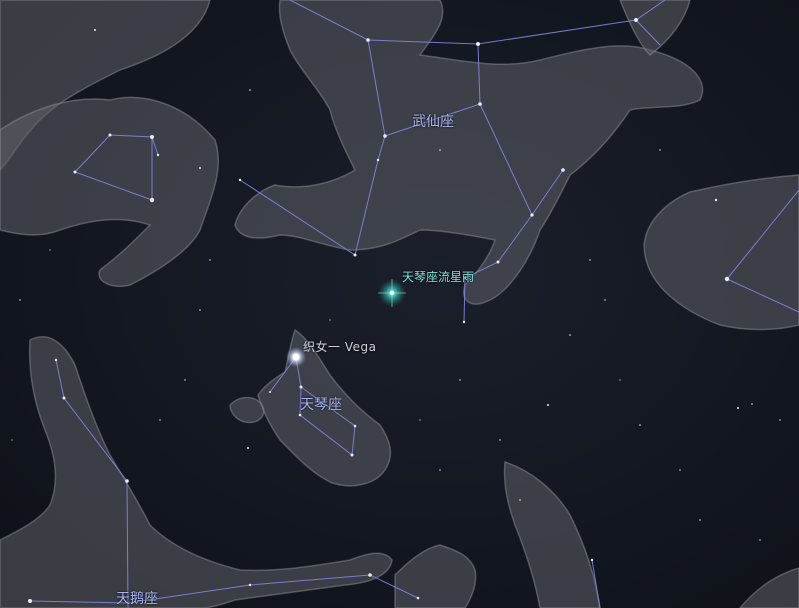 This screenshot has height=608, width=799. I want to click on vega-star, so click(296, 357).